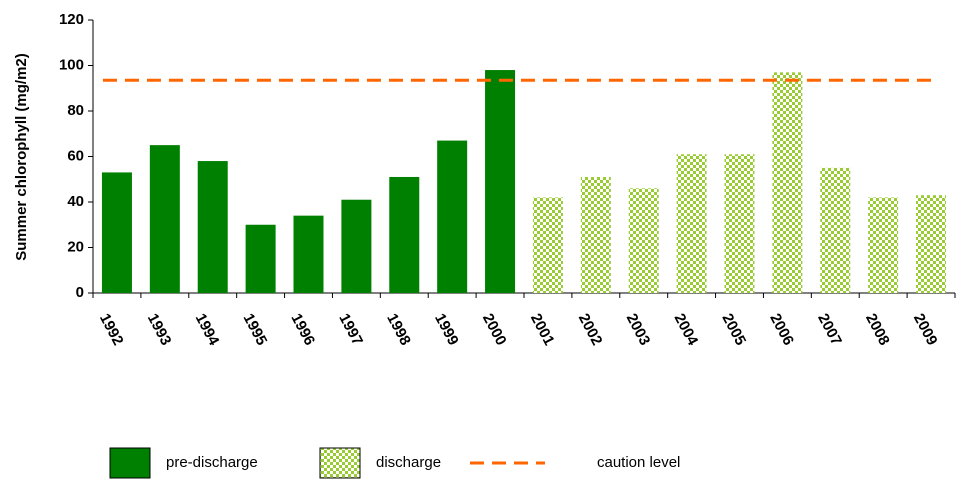  What do you see at coordinates (212, 462) in the screenshot?
I see `legend-label: pre-discharge` at bounding box center [212, 462].